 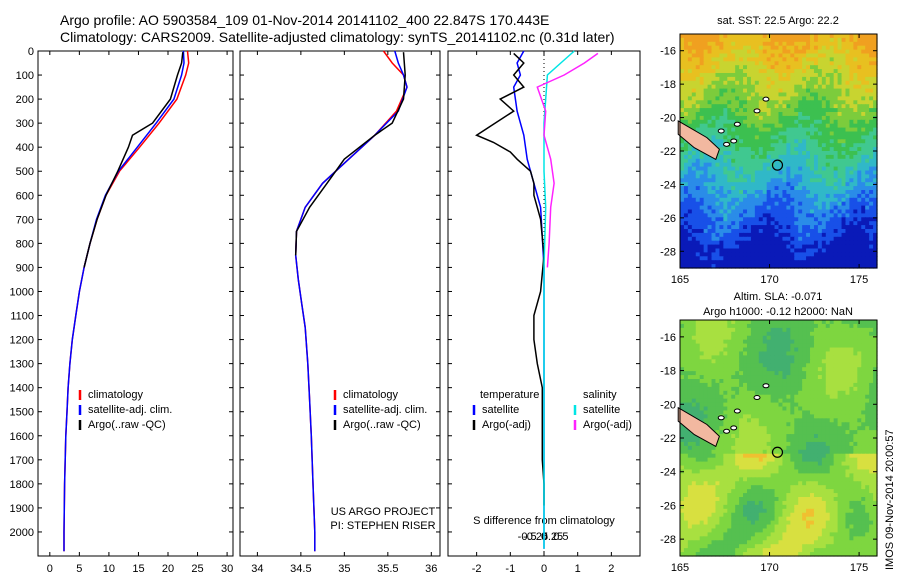 I want to click on depth-tick-label: 400, so click(x=25, y=148).